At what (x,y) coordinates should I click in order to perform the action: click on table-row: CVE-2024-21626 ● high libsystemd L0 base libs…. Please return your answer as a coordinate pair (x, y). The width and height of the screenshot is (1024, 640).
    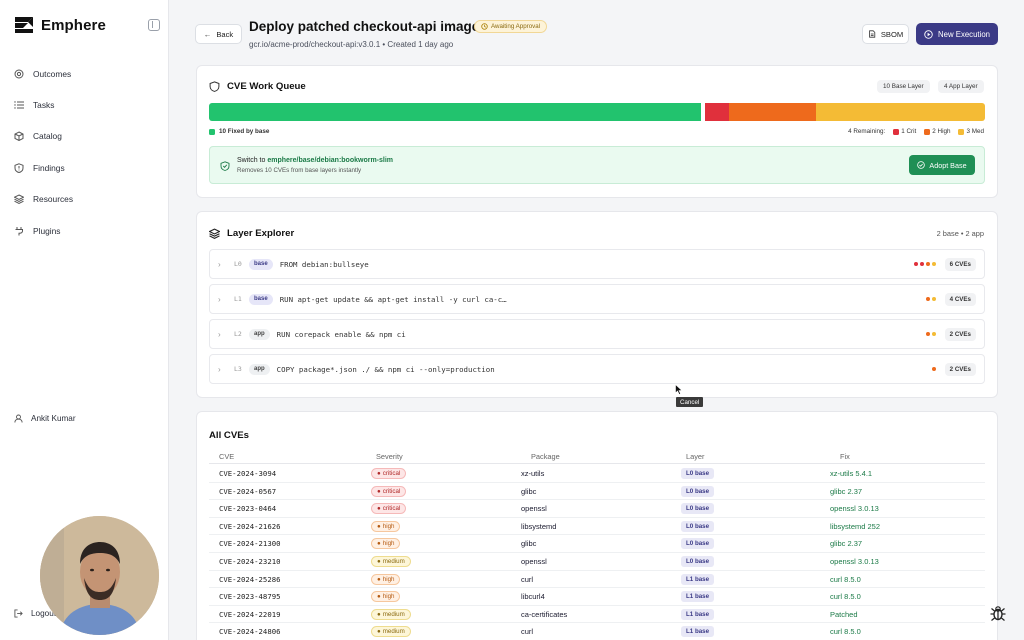
    Looking at the image, I should click on (597, 527).